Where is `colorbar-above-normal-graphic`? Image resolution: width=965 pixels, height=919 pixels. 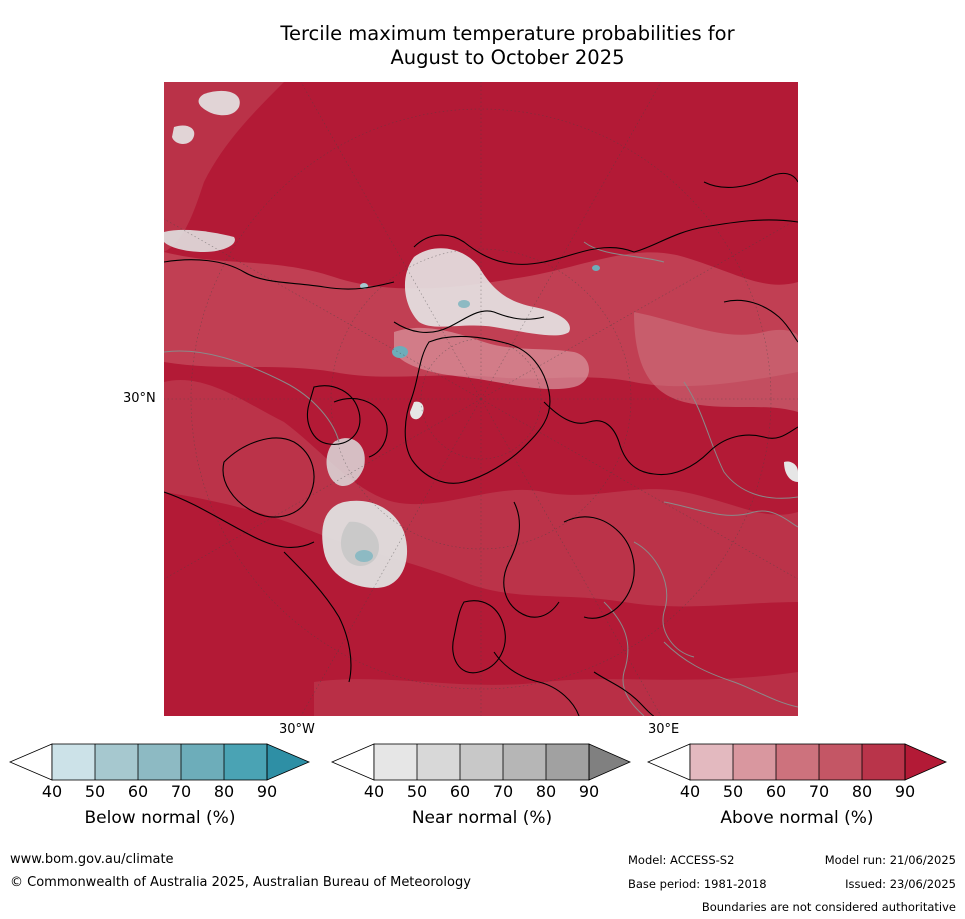 colorbar-above-normal-graphic is located at coordinates (796, 762).